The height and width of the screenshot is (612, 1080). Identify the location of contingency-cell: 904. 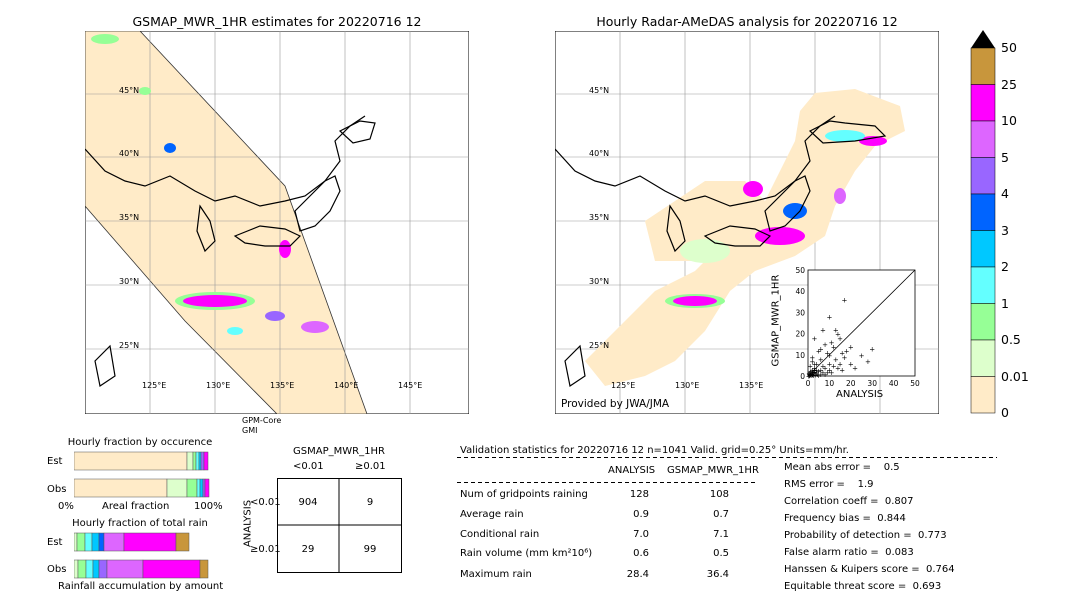
(308, 502).